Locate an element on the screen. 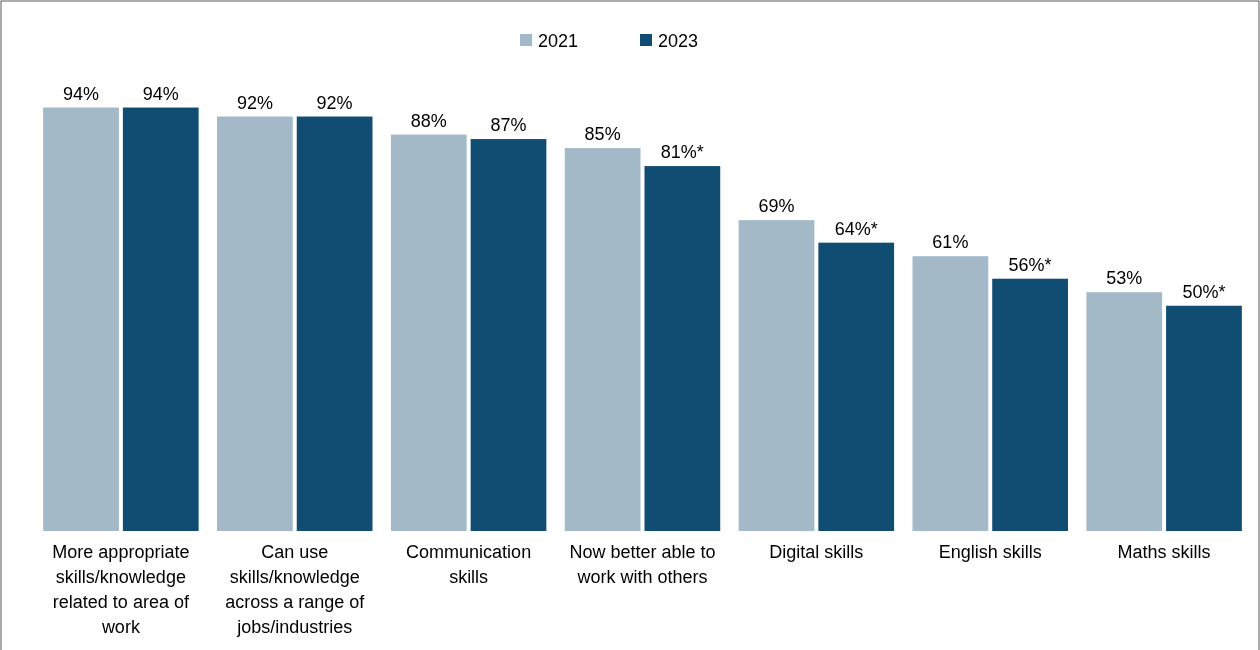  data-label: 81%* is located at coordinates (682, 152).